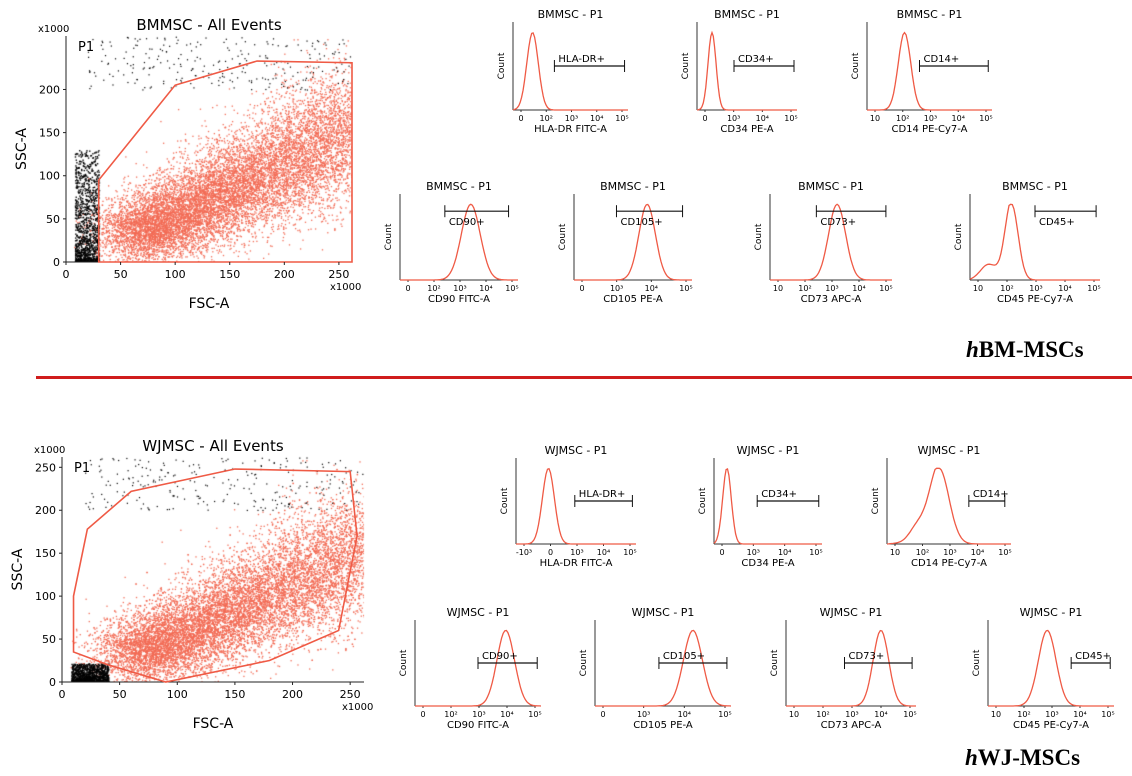 This screenshot has height=776, width=1132. I want to click on chart-title: WJMSC - All Events, so click(212, 446).